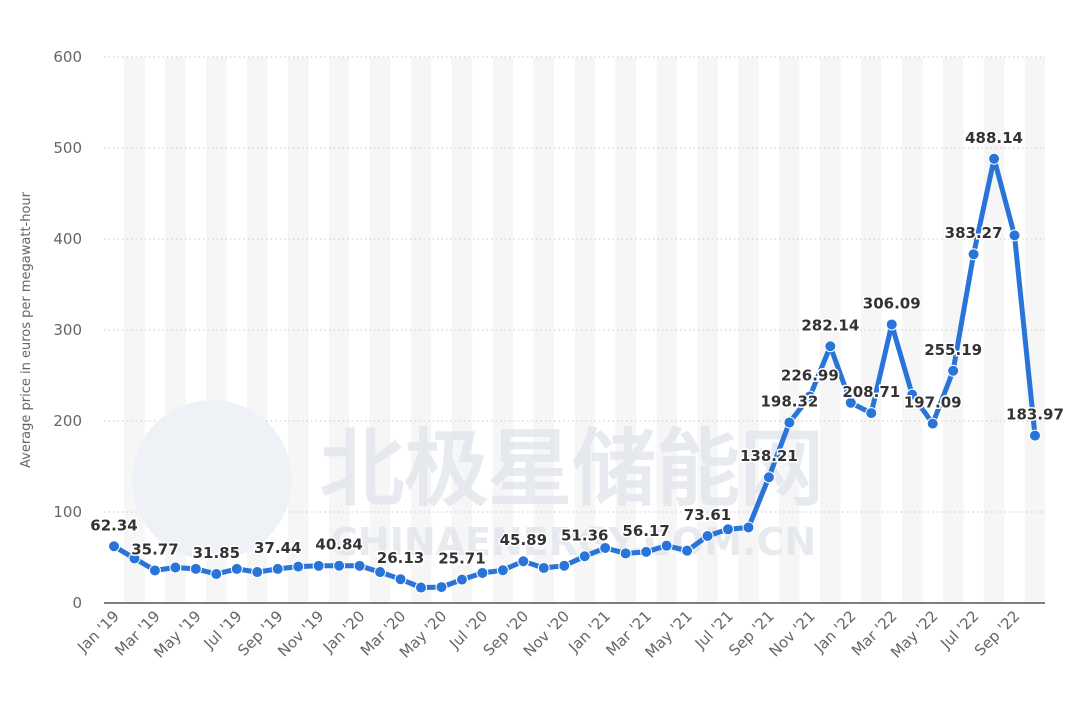  Describe the element at coordinates (67, 57) in the screenshot. I see `y-tick-label: 600` at that location.